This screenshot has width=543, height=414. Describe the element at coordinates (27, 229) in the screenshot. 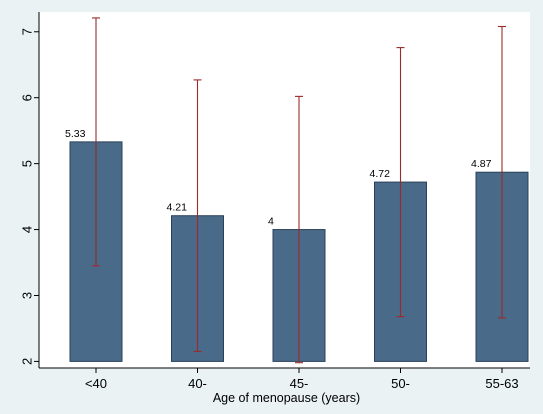

I see `y-tick-label-2: 4` at that location.